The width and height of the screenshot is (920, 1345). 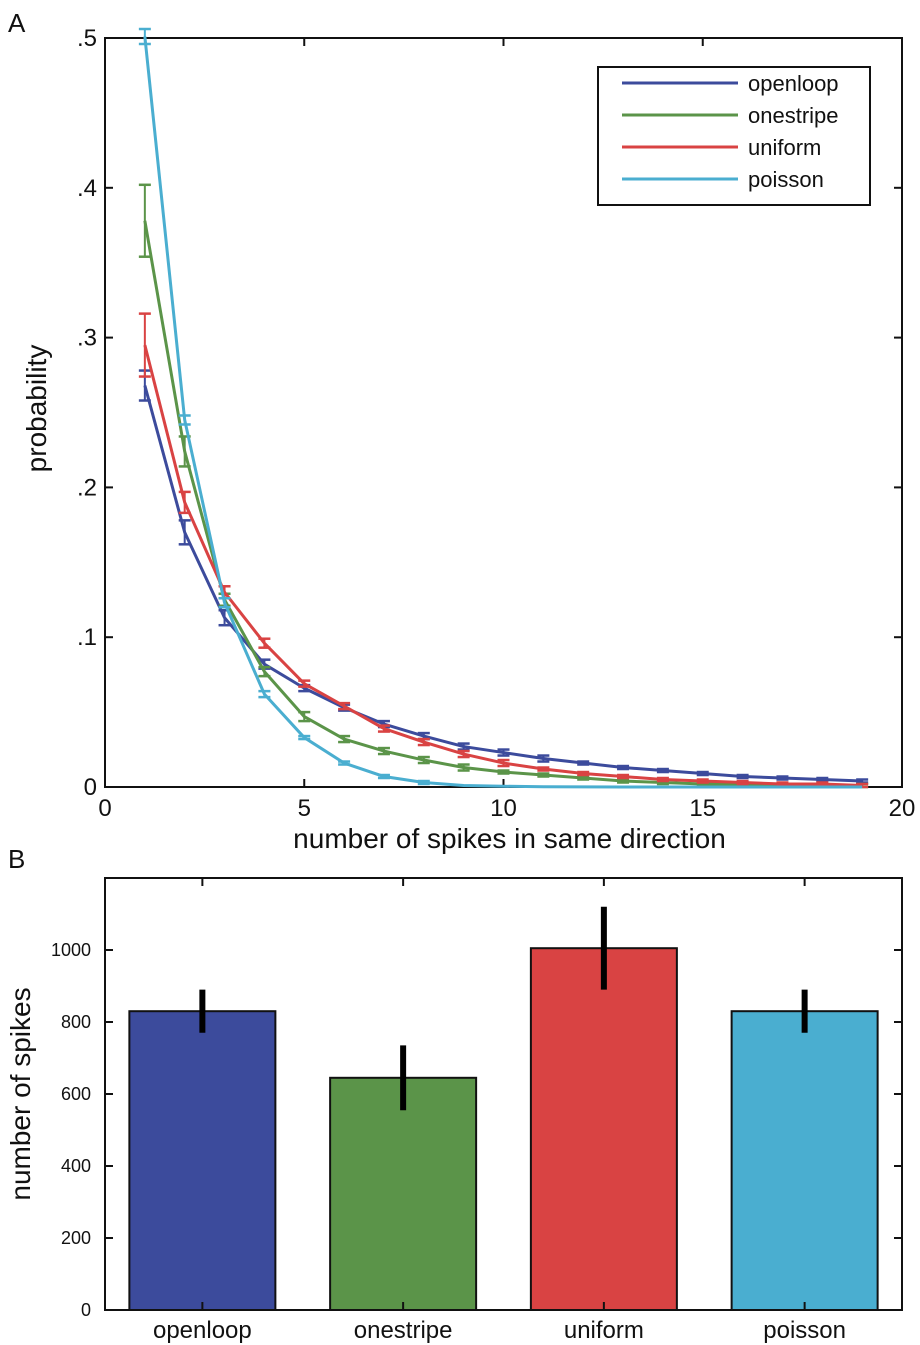 I want to click on y-tick-label-b: 1000, so click(x=71, y=950).